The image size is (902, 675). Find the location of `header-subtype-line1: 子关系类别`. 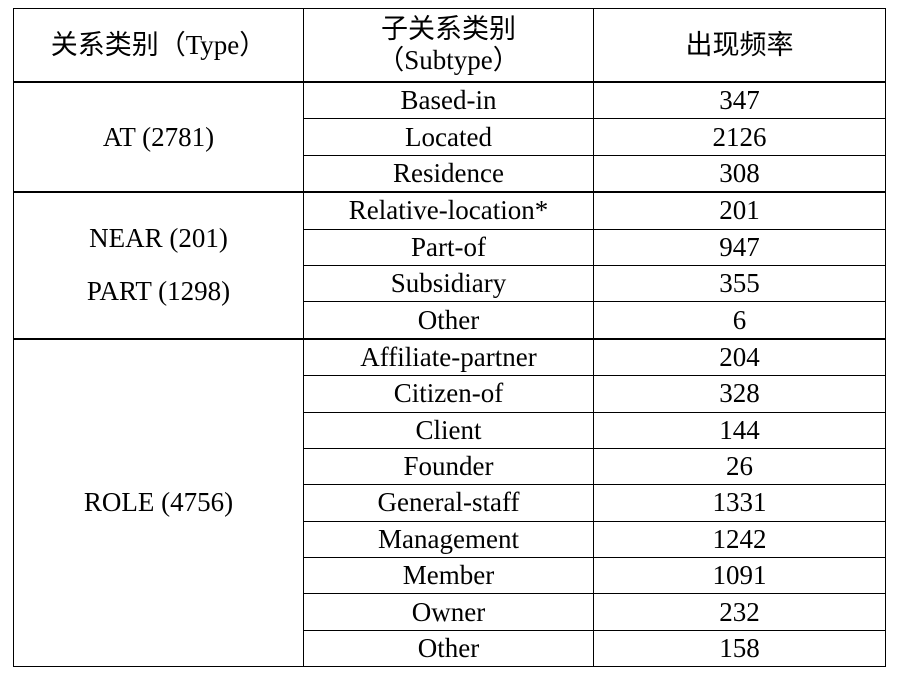

header-subtype-line1: 子关系类别 is located at coordinates (448, 29).